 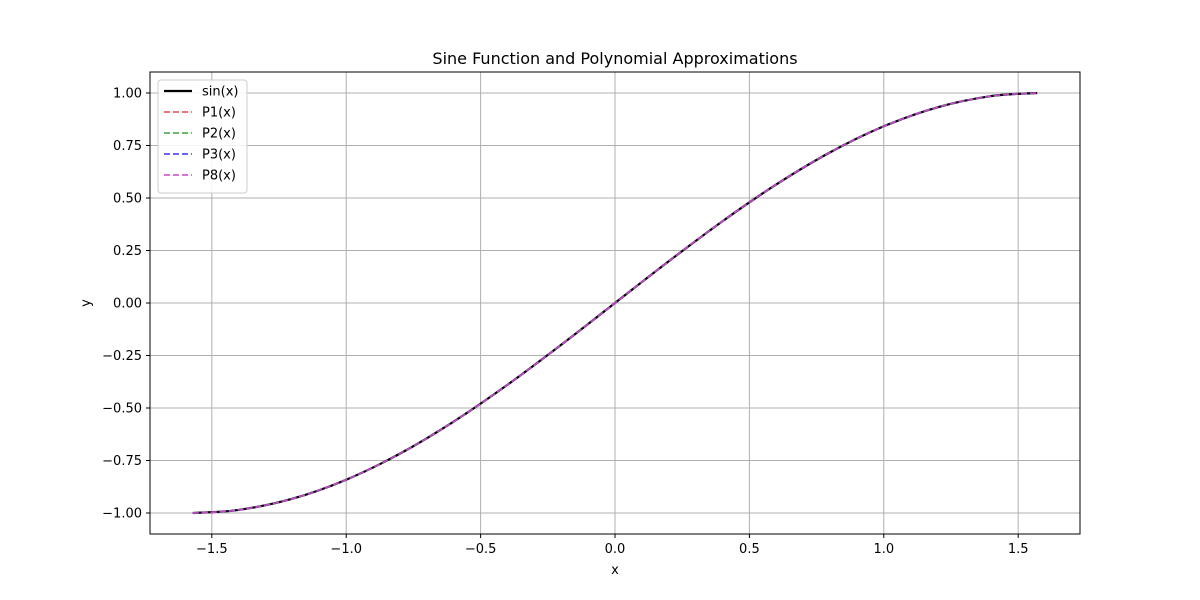 I want to click on legend: sin(x) P1(x) P2(x) P3(x) P8(x), so click(x=202, y=136).